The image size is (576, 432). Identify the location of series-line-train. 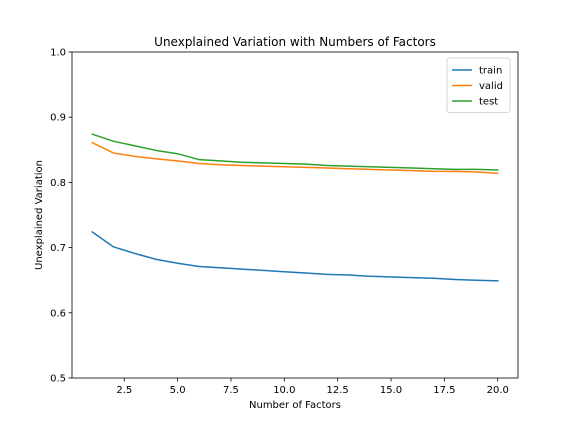
(295, 256).